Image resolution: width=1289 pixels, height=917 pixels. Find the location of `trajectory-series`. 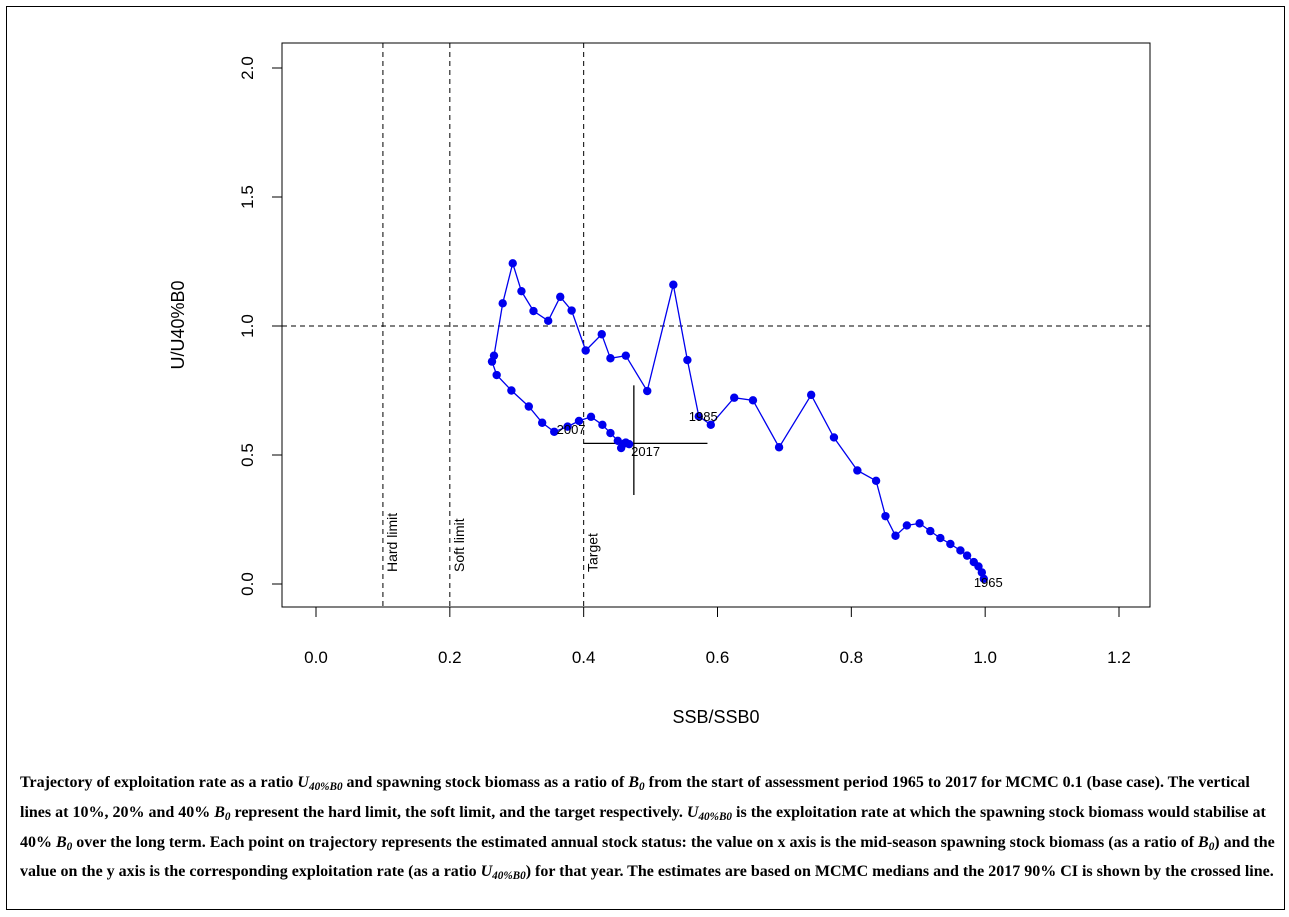

trajectory-series is located at coordinates (738, 421).